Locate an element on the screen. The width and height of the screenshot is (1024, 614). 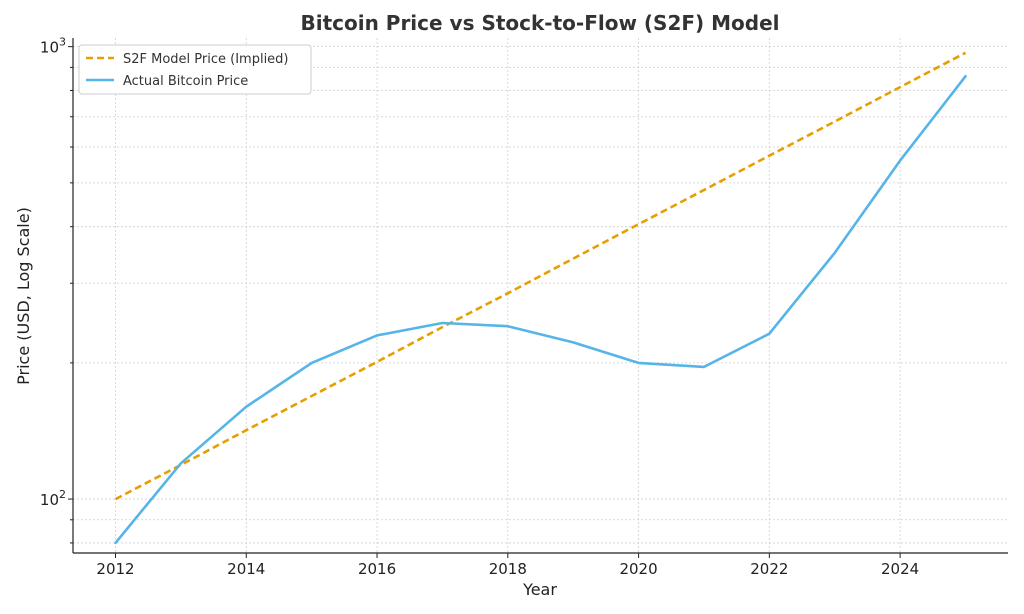
x-tick-label: 2014 is located at coordinates (246, 569).